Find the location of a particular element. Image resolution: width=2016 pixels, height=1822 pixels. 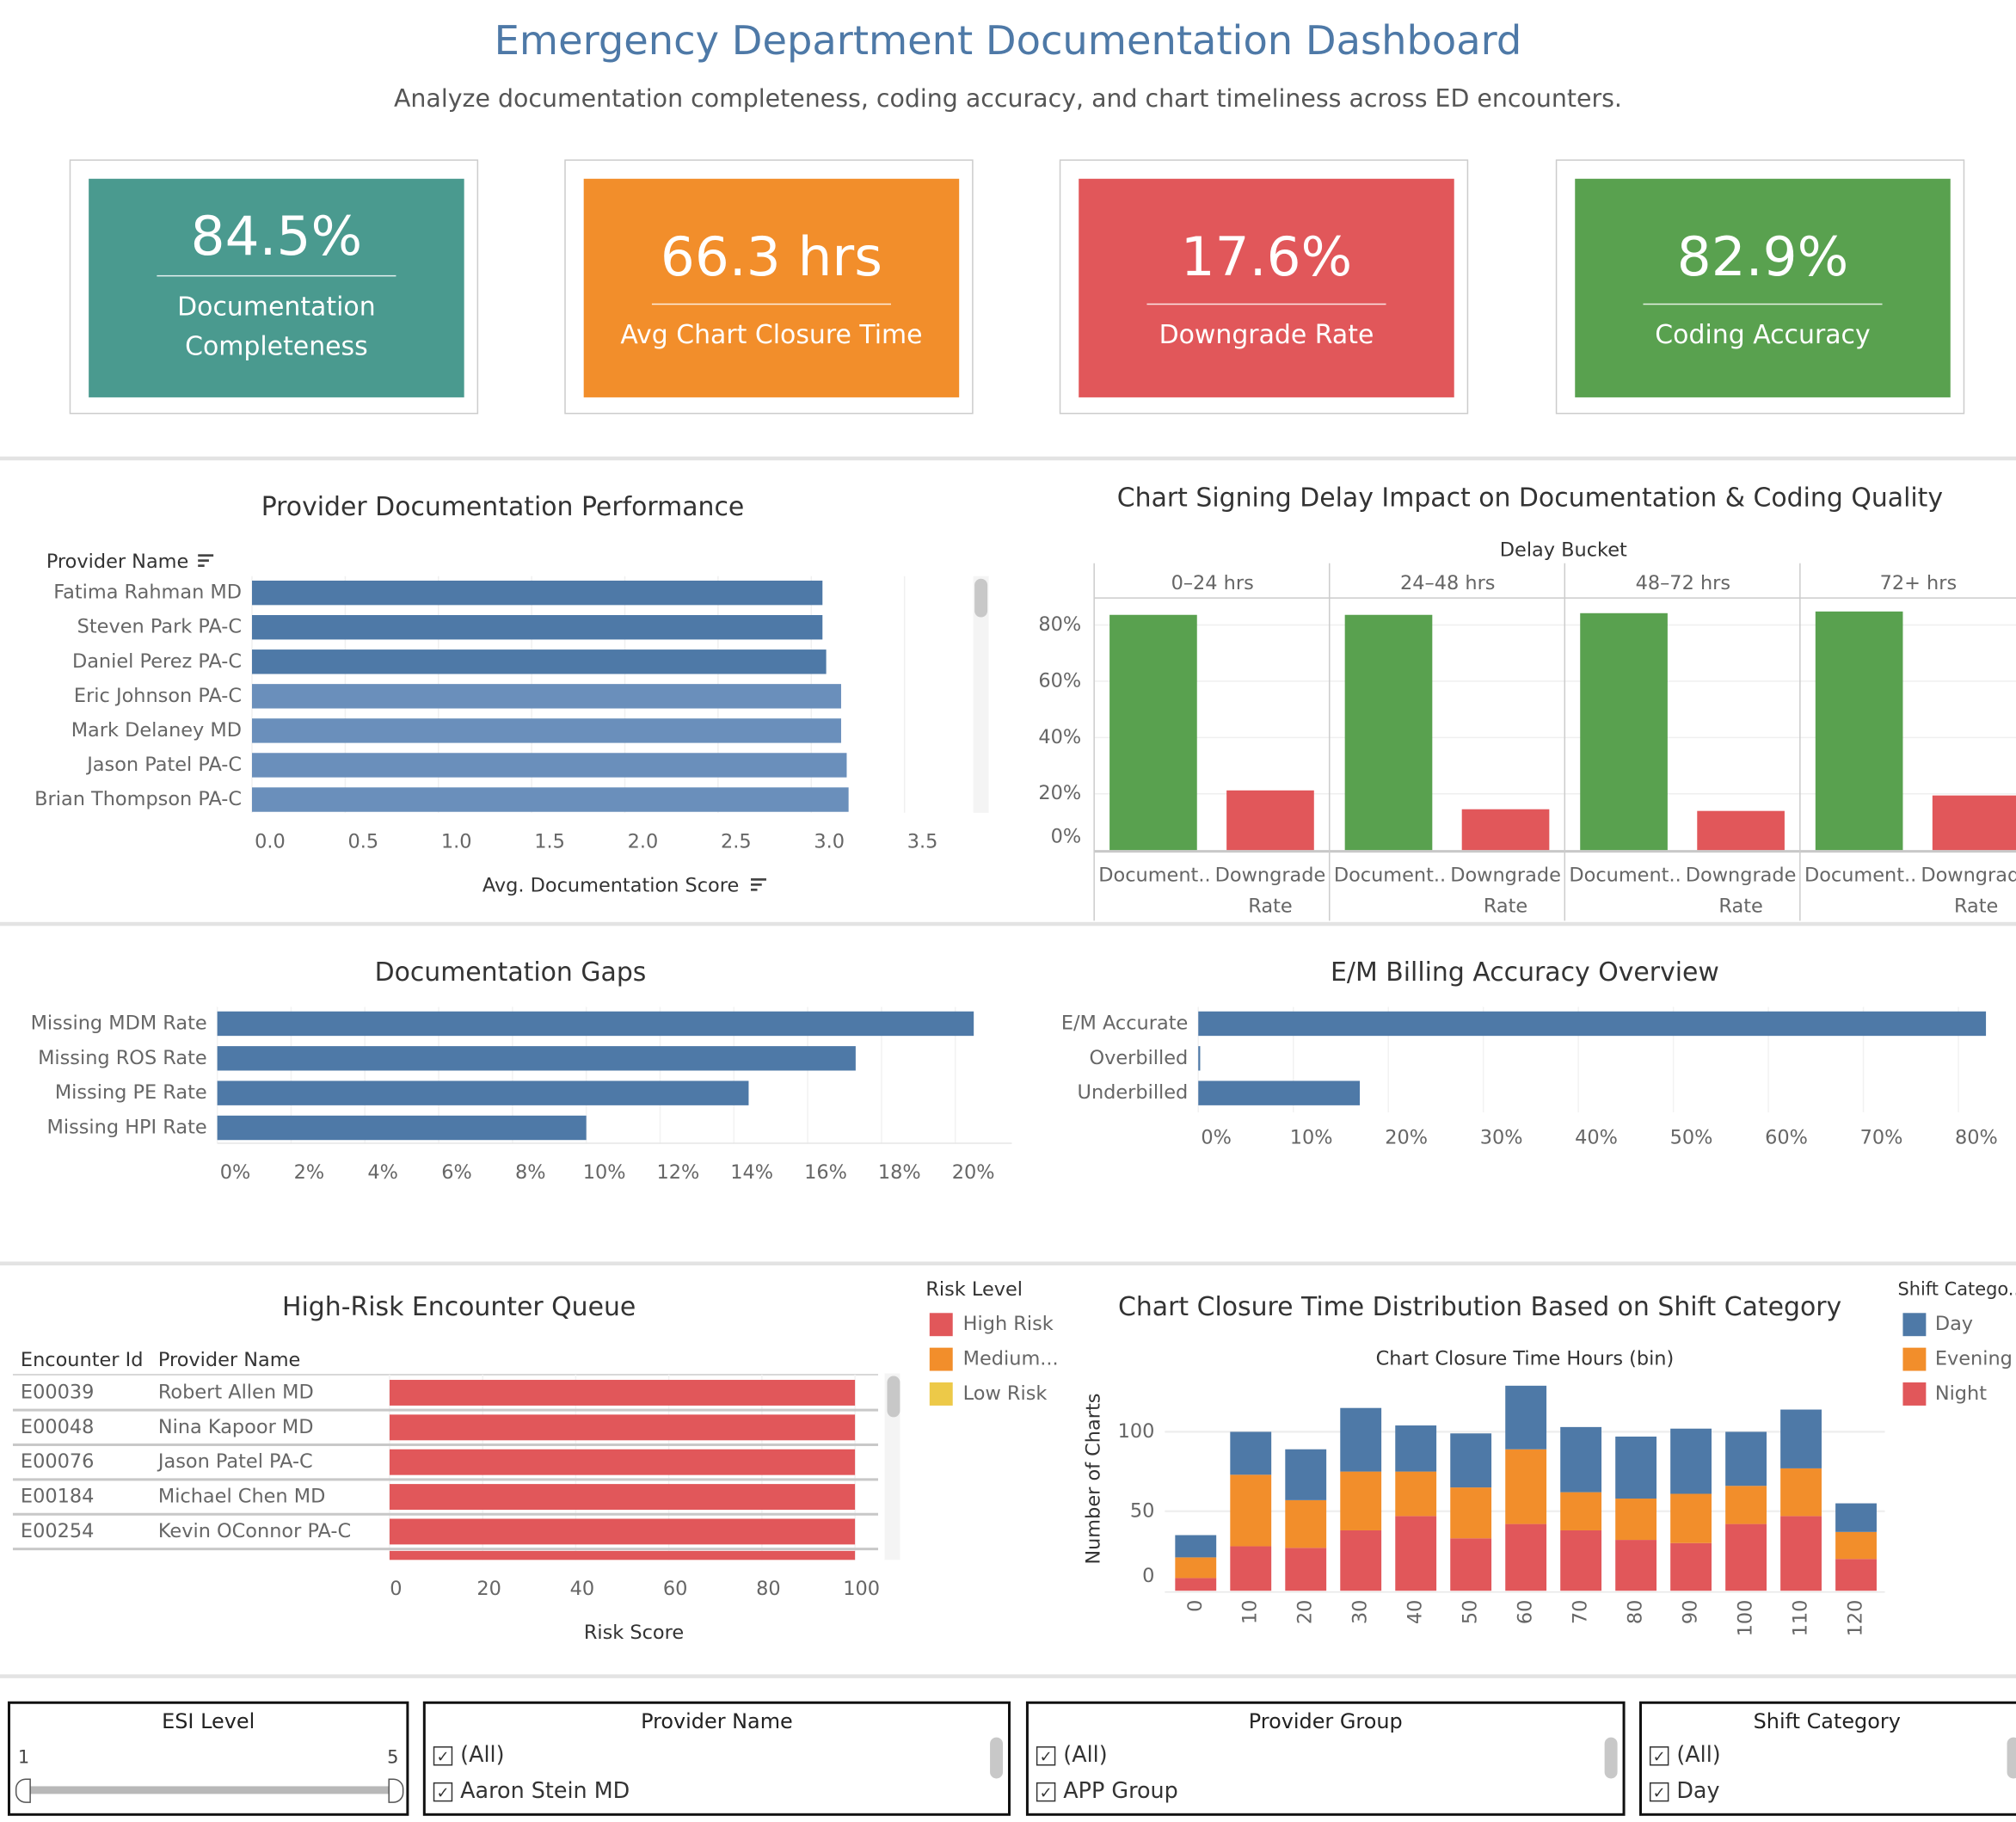

filter-option: ✓ APP Group is located at coordinates (1107, 1791).